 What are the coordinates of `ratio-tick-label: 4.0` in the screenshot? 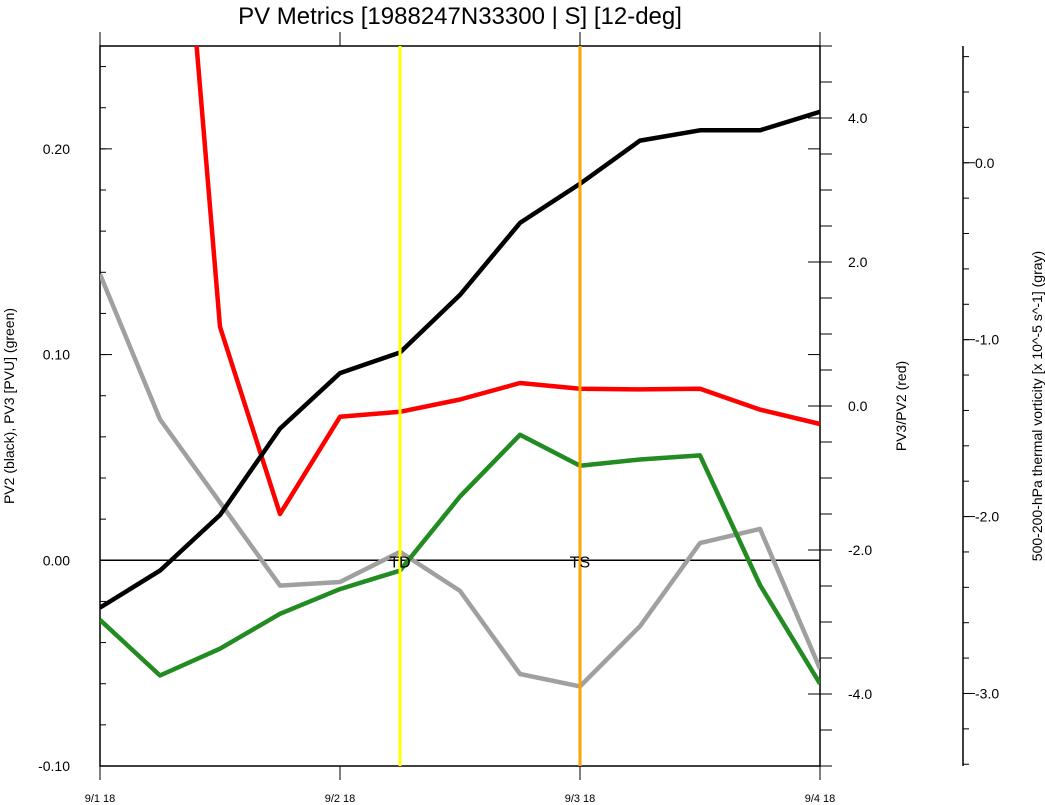 It's located at (858, 118).